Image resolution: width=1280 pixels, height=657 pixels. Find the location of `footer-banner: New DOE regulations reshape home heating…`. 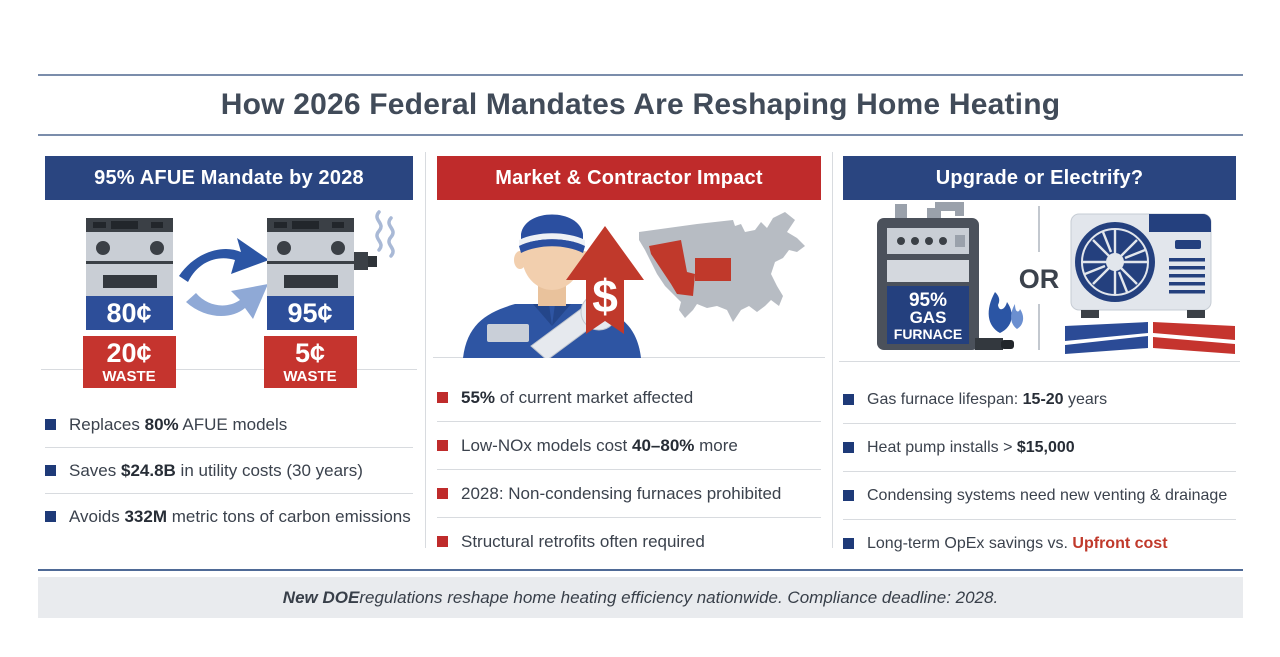

footer-banner: New DOE regulations reshape home heating… is located at coordinates (640, 597).